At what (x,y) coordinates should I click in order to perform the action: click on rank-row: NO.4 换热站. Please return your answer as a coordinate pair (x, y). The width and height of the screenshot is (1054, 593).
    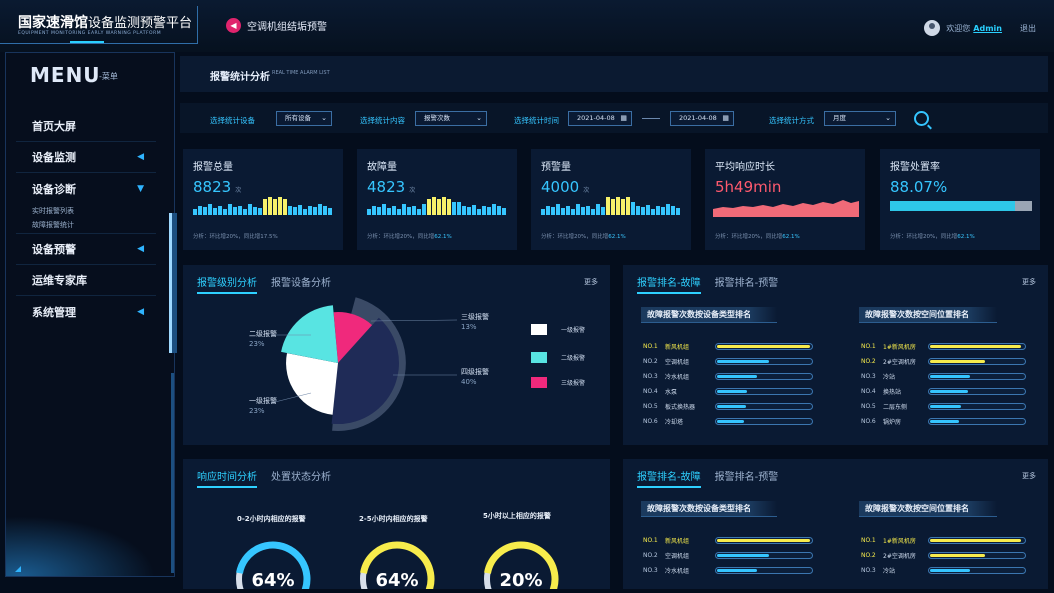
    Looking at the image, I should click on (943, 391).